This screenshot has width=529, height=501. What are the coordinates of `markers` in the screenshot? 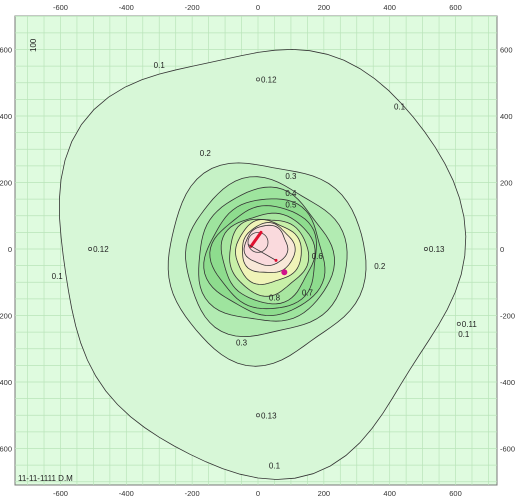 It's located at (267, 253).